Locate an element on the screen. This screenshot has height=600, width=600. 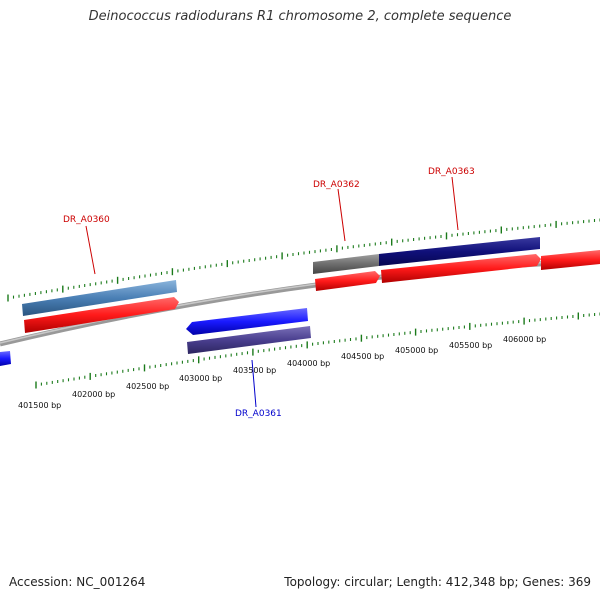
lower-tick-row is located at coordinates (317, 350).